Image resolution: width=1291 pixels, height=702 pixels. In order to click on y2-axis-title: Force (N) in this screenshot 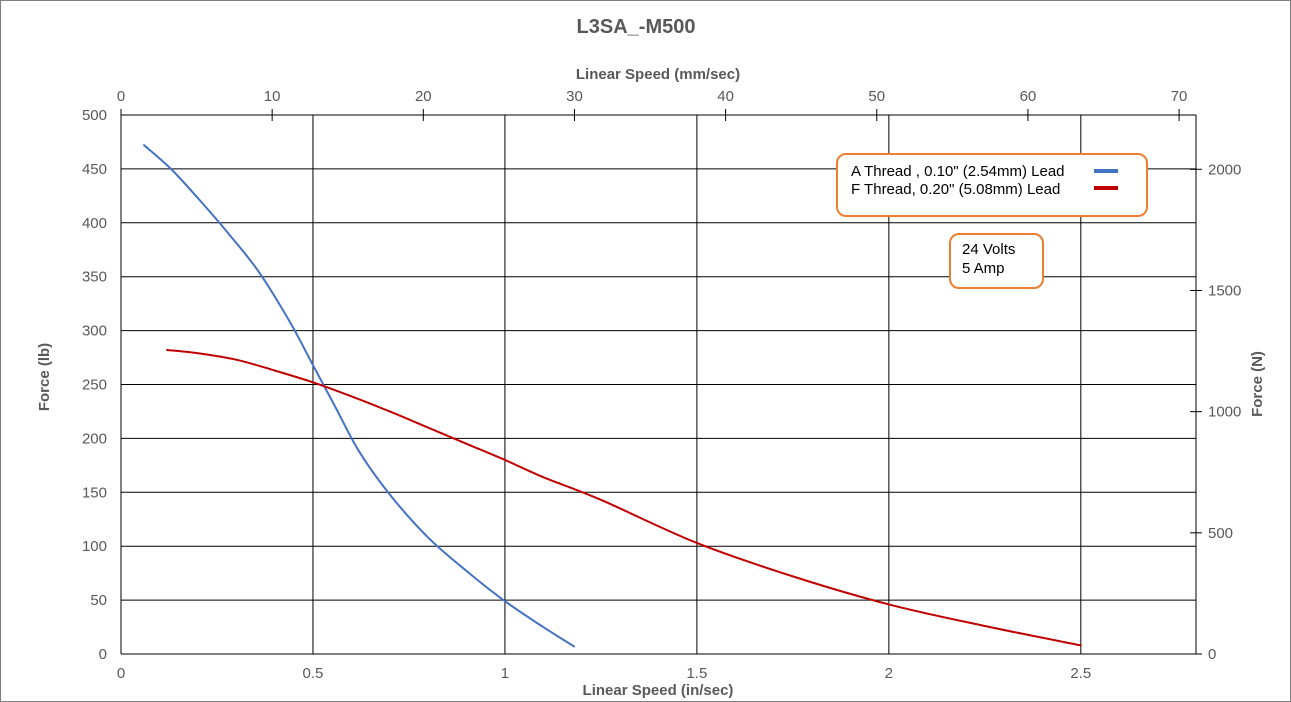, I will do `click(1257, 384)`.